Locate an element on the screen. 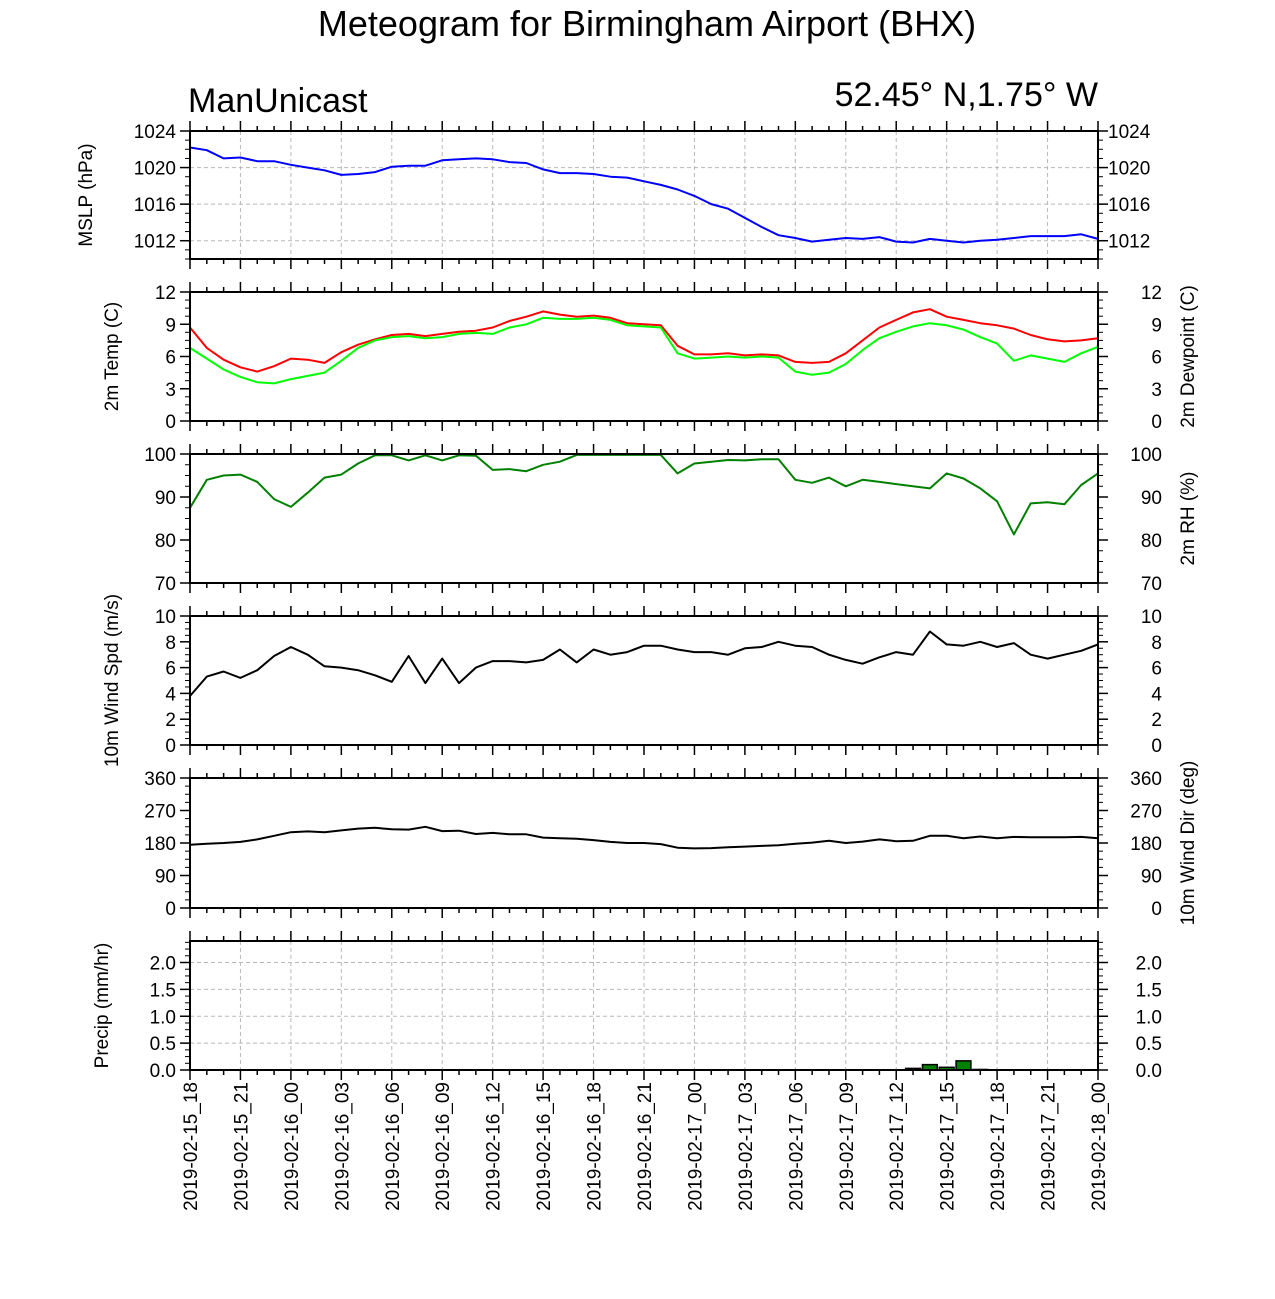 This screenshot has width=1275, height=1299. y-axis-title-right: 2m RH (%) is located at coordinates (1188, 519).